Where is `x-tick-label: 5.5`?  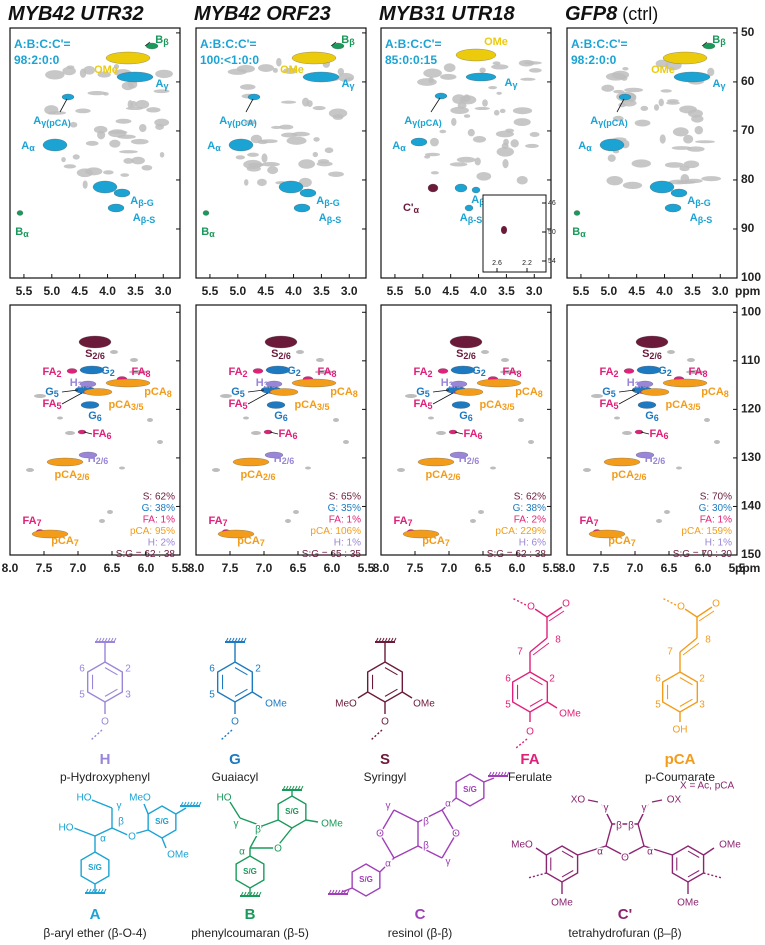
x-tick-label: 5.5 is located at coordinates (180, 568).